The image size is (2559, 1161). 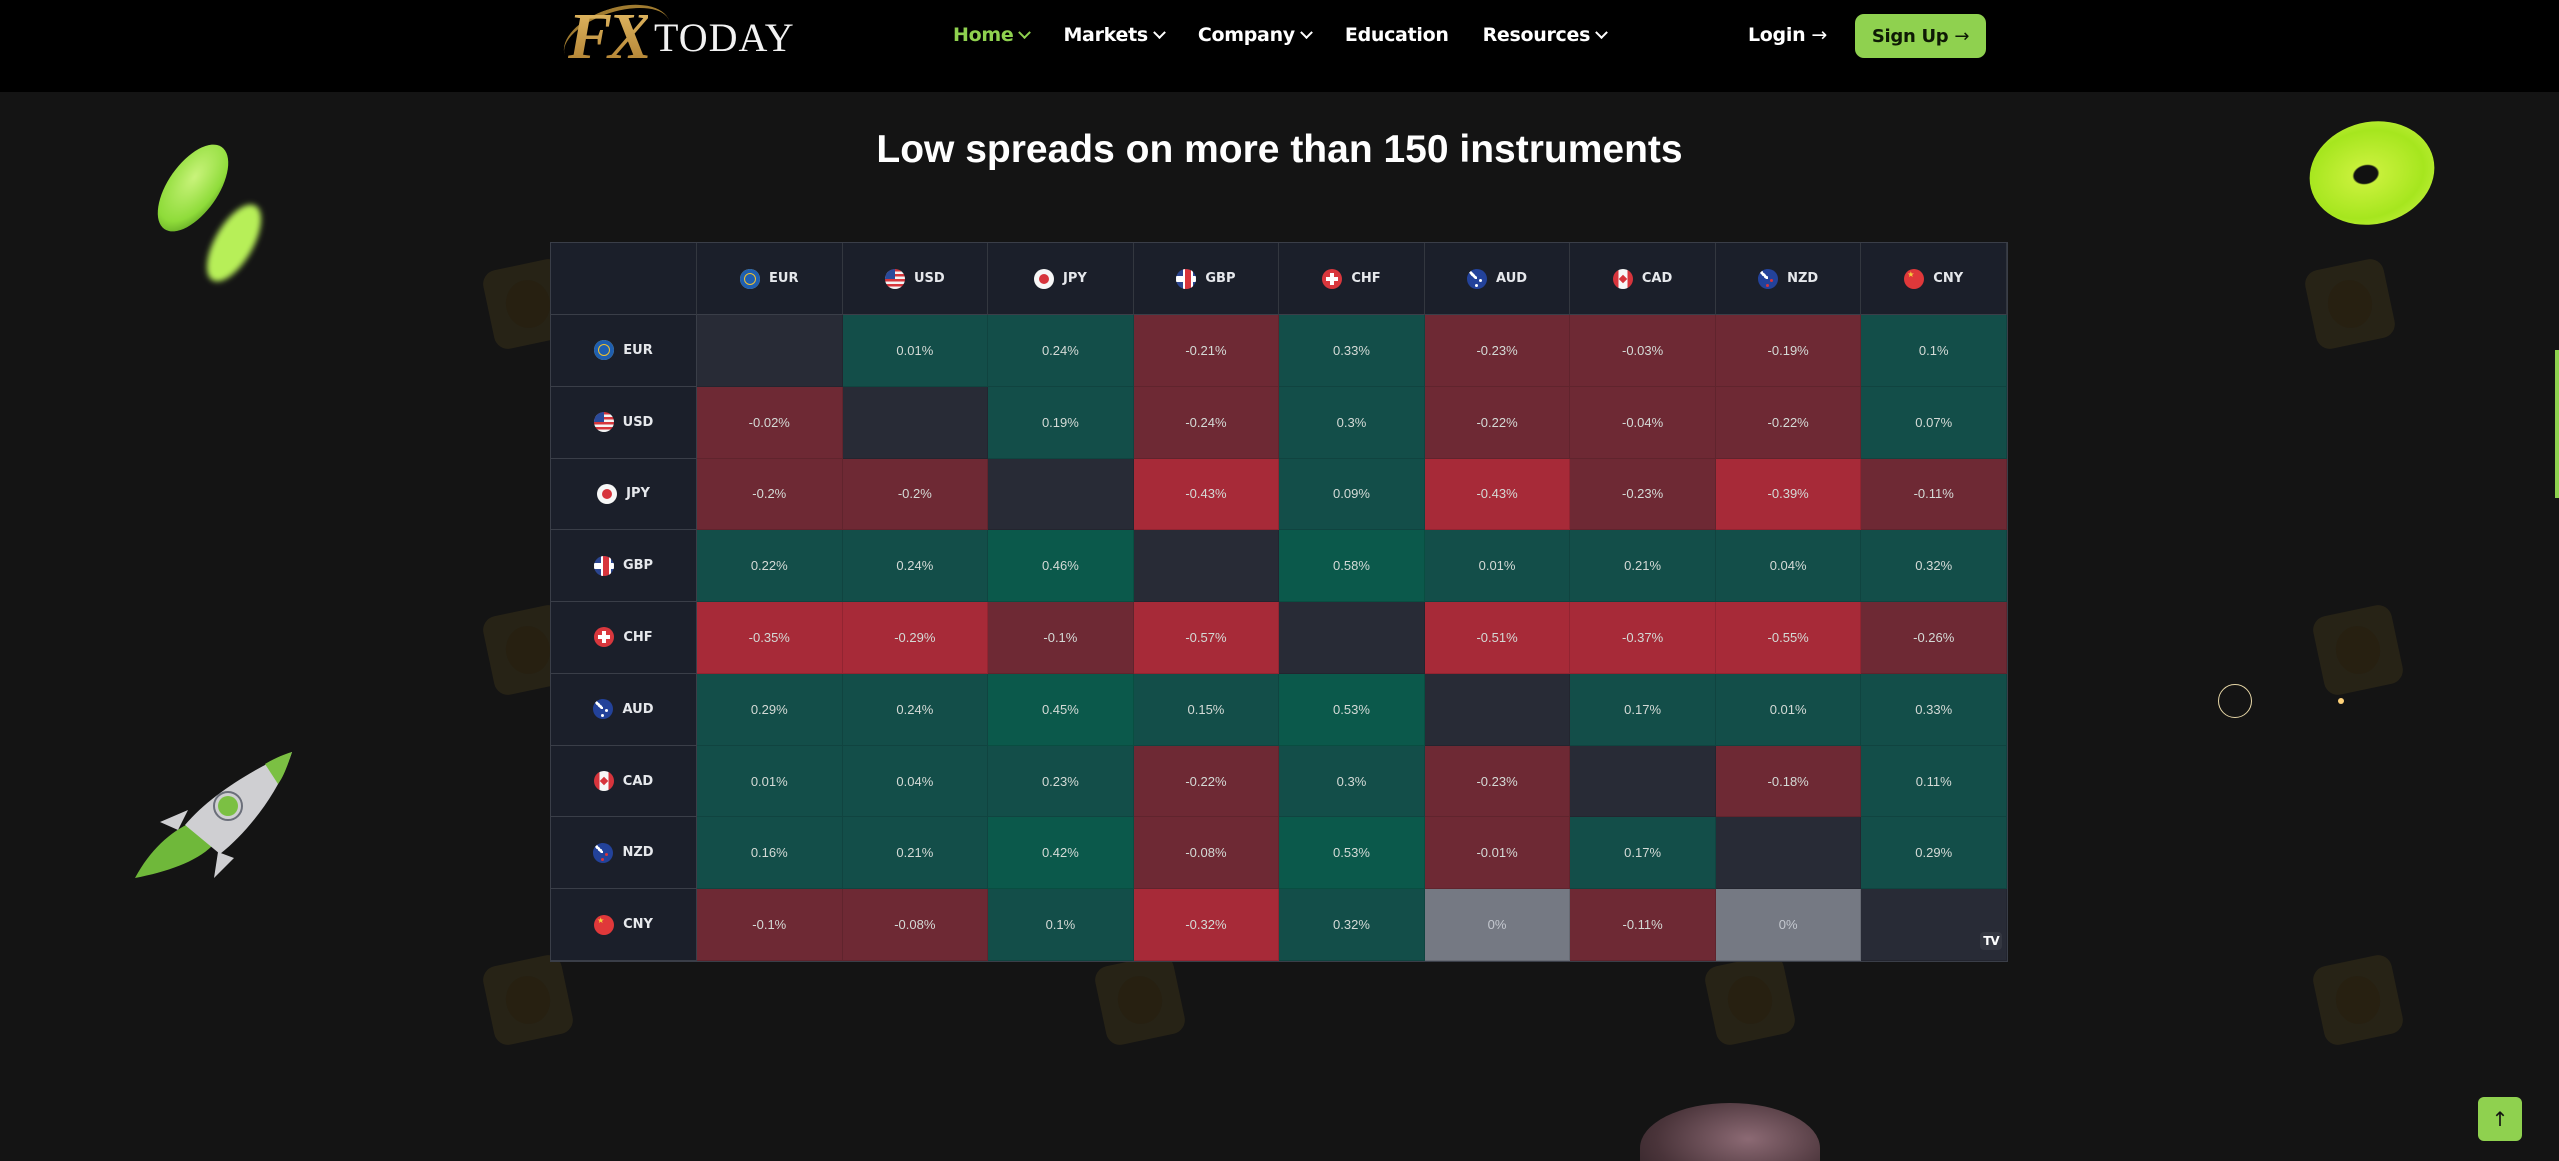 I want to click on currency-code: AUD, so click(x=638, y=709).